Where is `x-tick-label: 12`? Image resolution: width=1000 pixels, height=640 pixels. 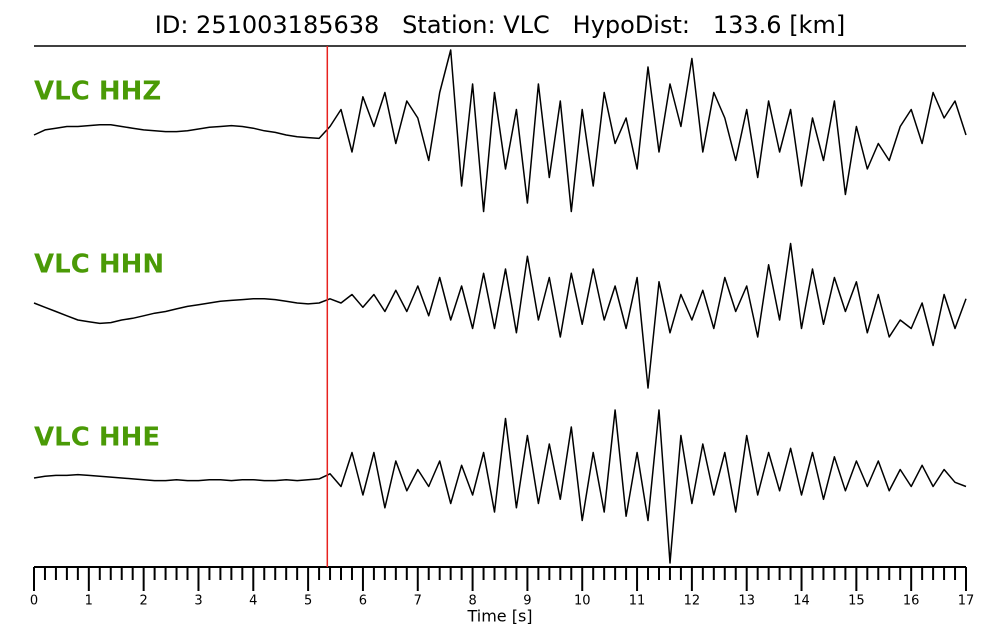
x-tick-label: 12 is located at coordinates (692, 601).